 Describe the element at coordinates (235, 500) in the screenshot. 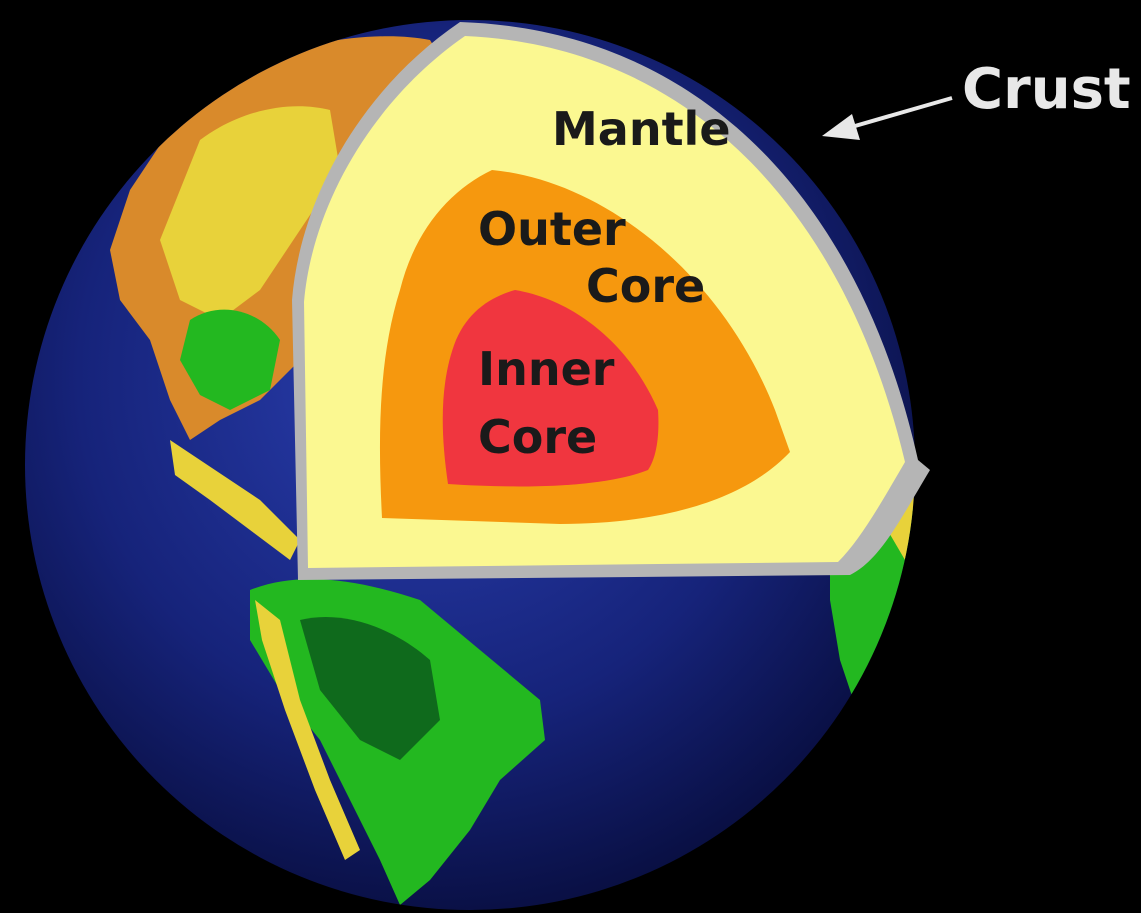

I see `central-america-landmass` at that location.